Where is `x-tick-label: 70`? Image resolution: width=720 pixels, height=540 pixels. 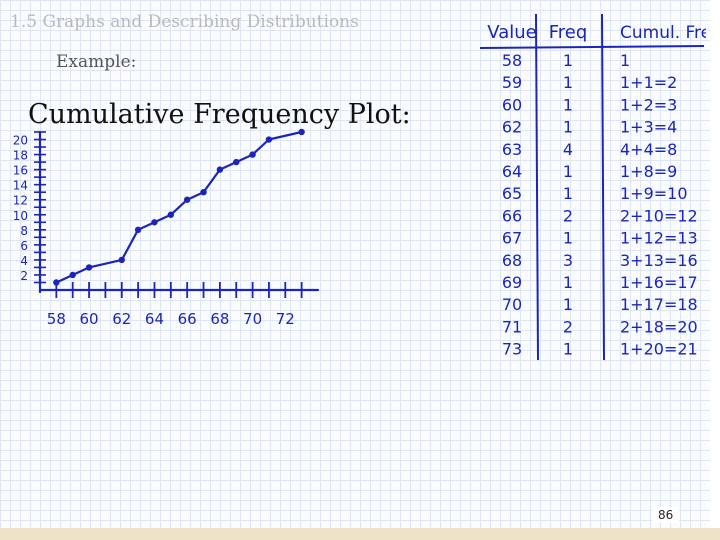 x-tick-label: 70 is located at coordinates (252, 319).